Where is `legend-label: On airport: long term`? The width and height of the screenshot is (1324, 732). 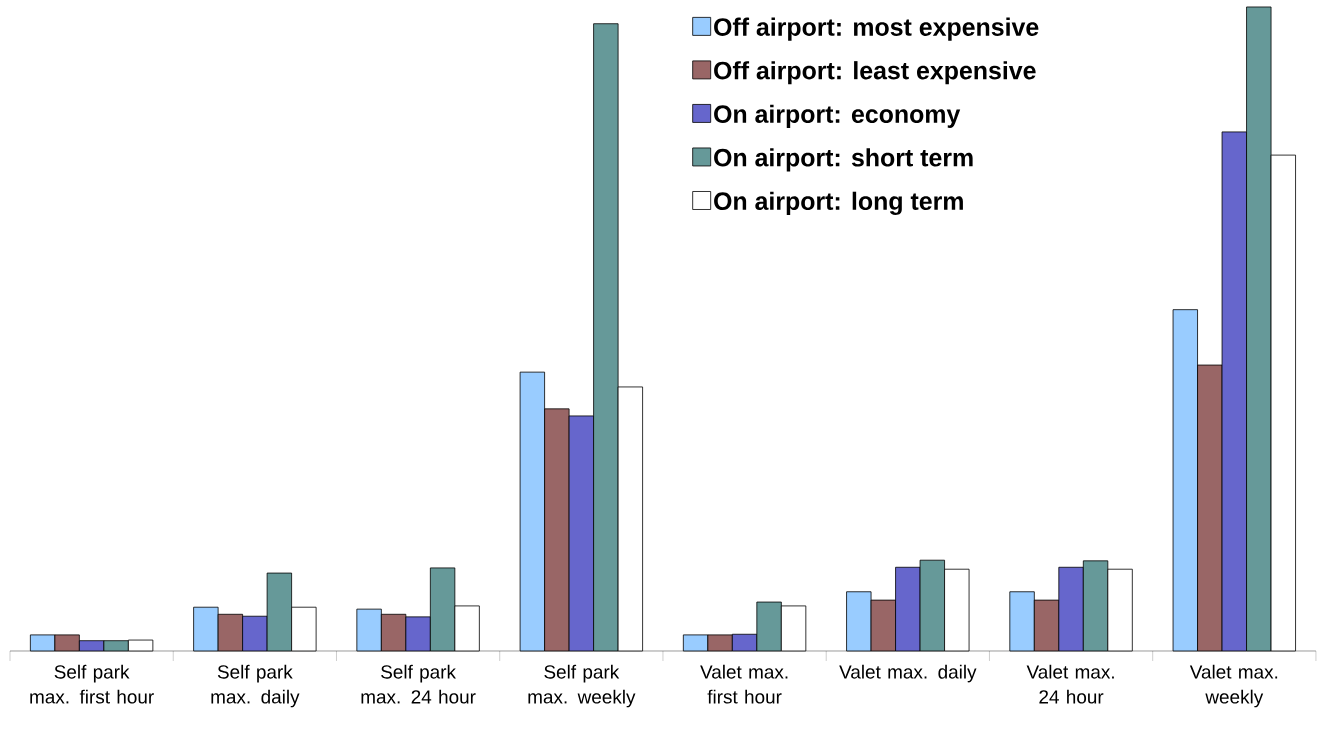
legend-label: On airport: long term is located at coordinates (838, 203).